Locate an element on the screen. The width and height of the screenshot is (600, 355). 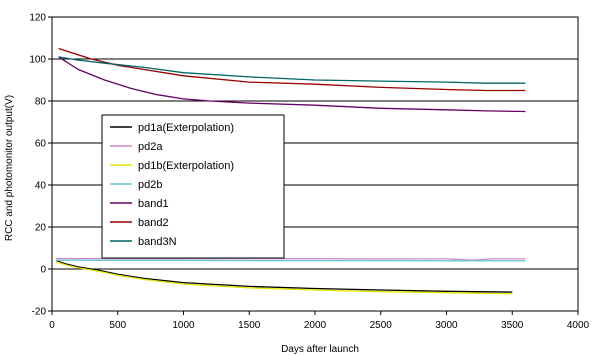
x-tick-label: 4000 is located at coordinates (578, 325).